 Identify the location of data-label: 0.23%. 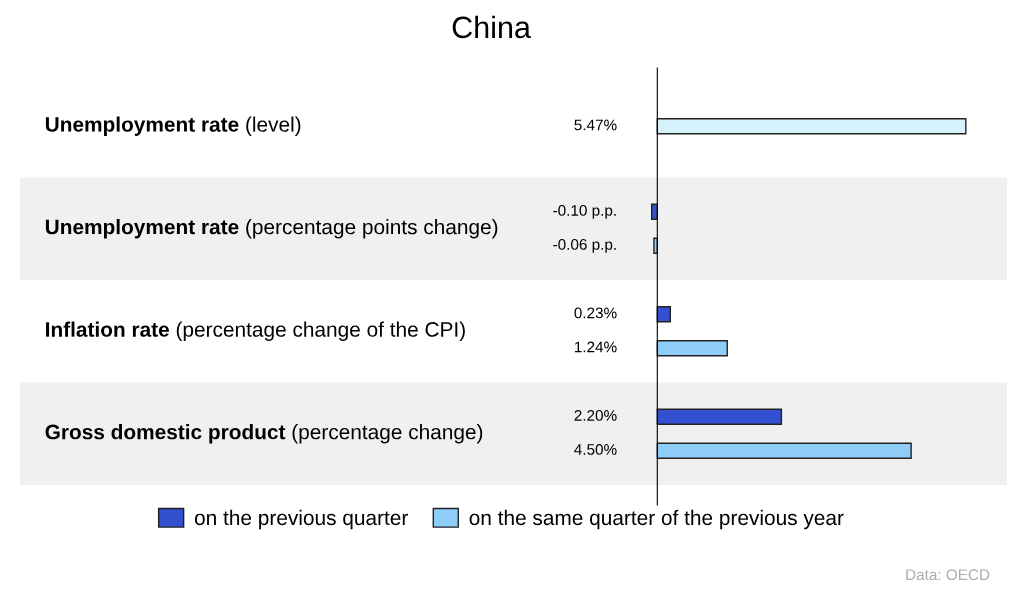
(595, 313).